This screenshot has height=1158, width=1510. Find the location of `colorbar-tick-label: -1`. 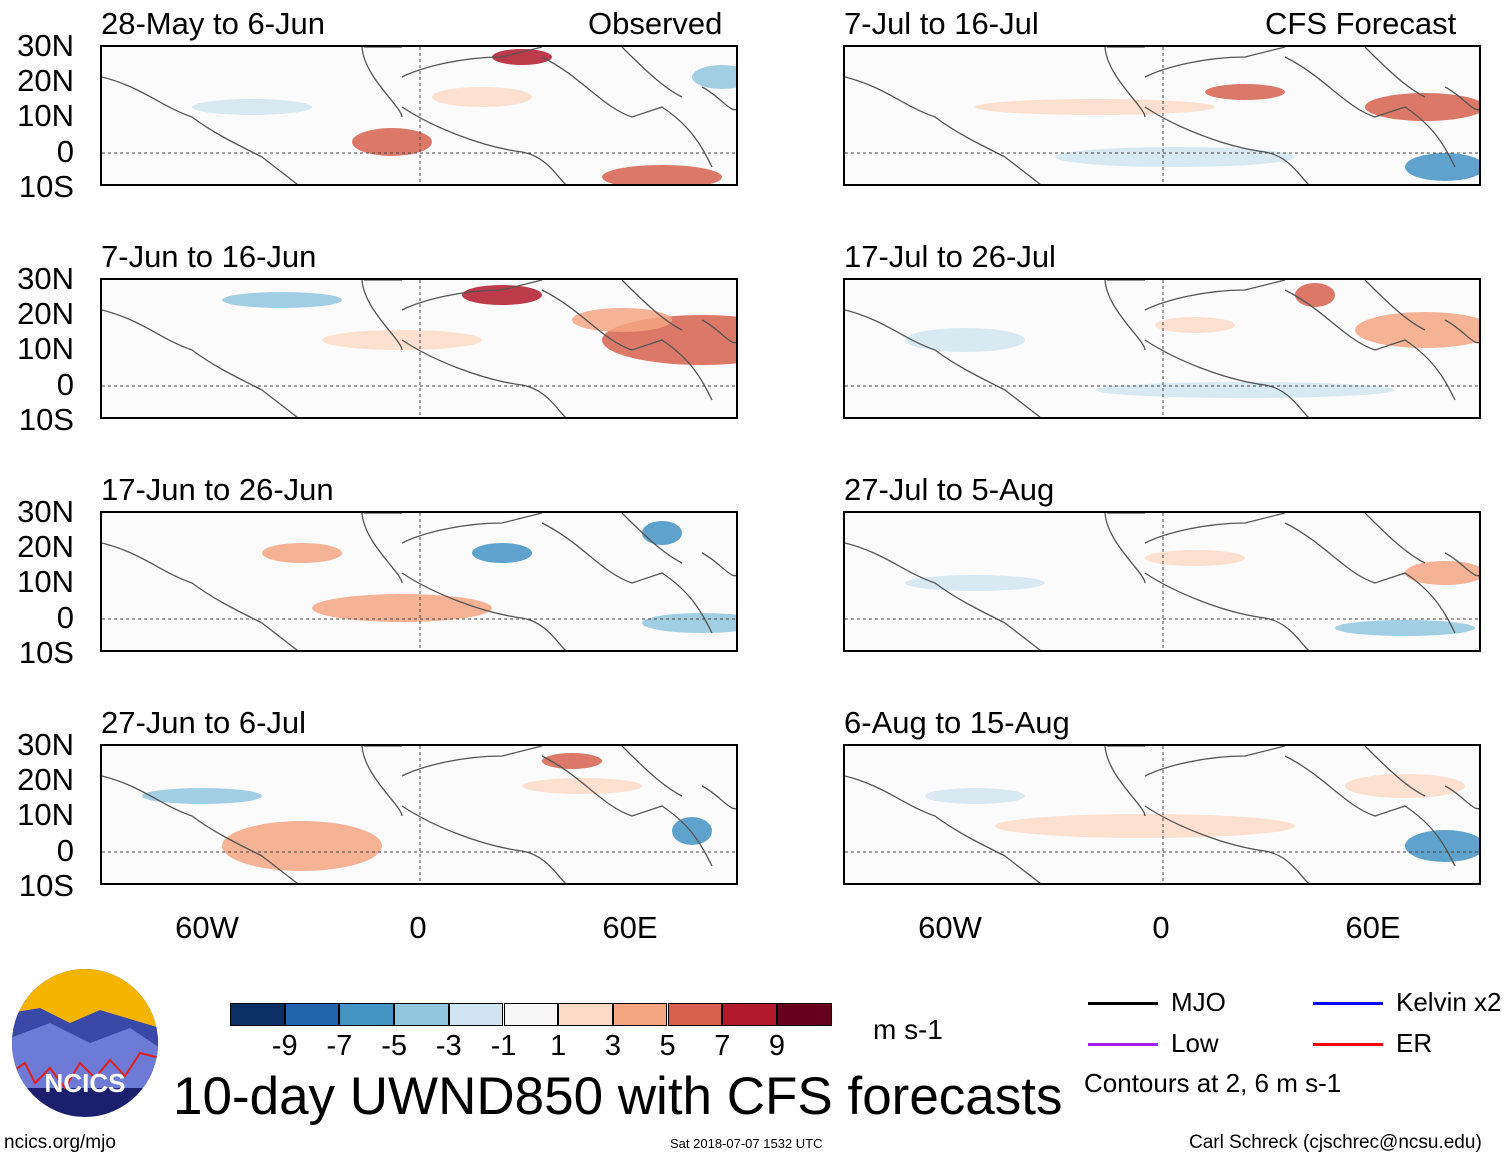

colorbar-tick-label: -1 is located at coordinates (503, 1046).